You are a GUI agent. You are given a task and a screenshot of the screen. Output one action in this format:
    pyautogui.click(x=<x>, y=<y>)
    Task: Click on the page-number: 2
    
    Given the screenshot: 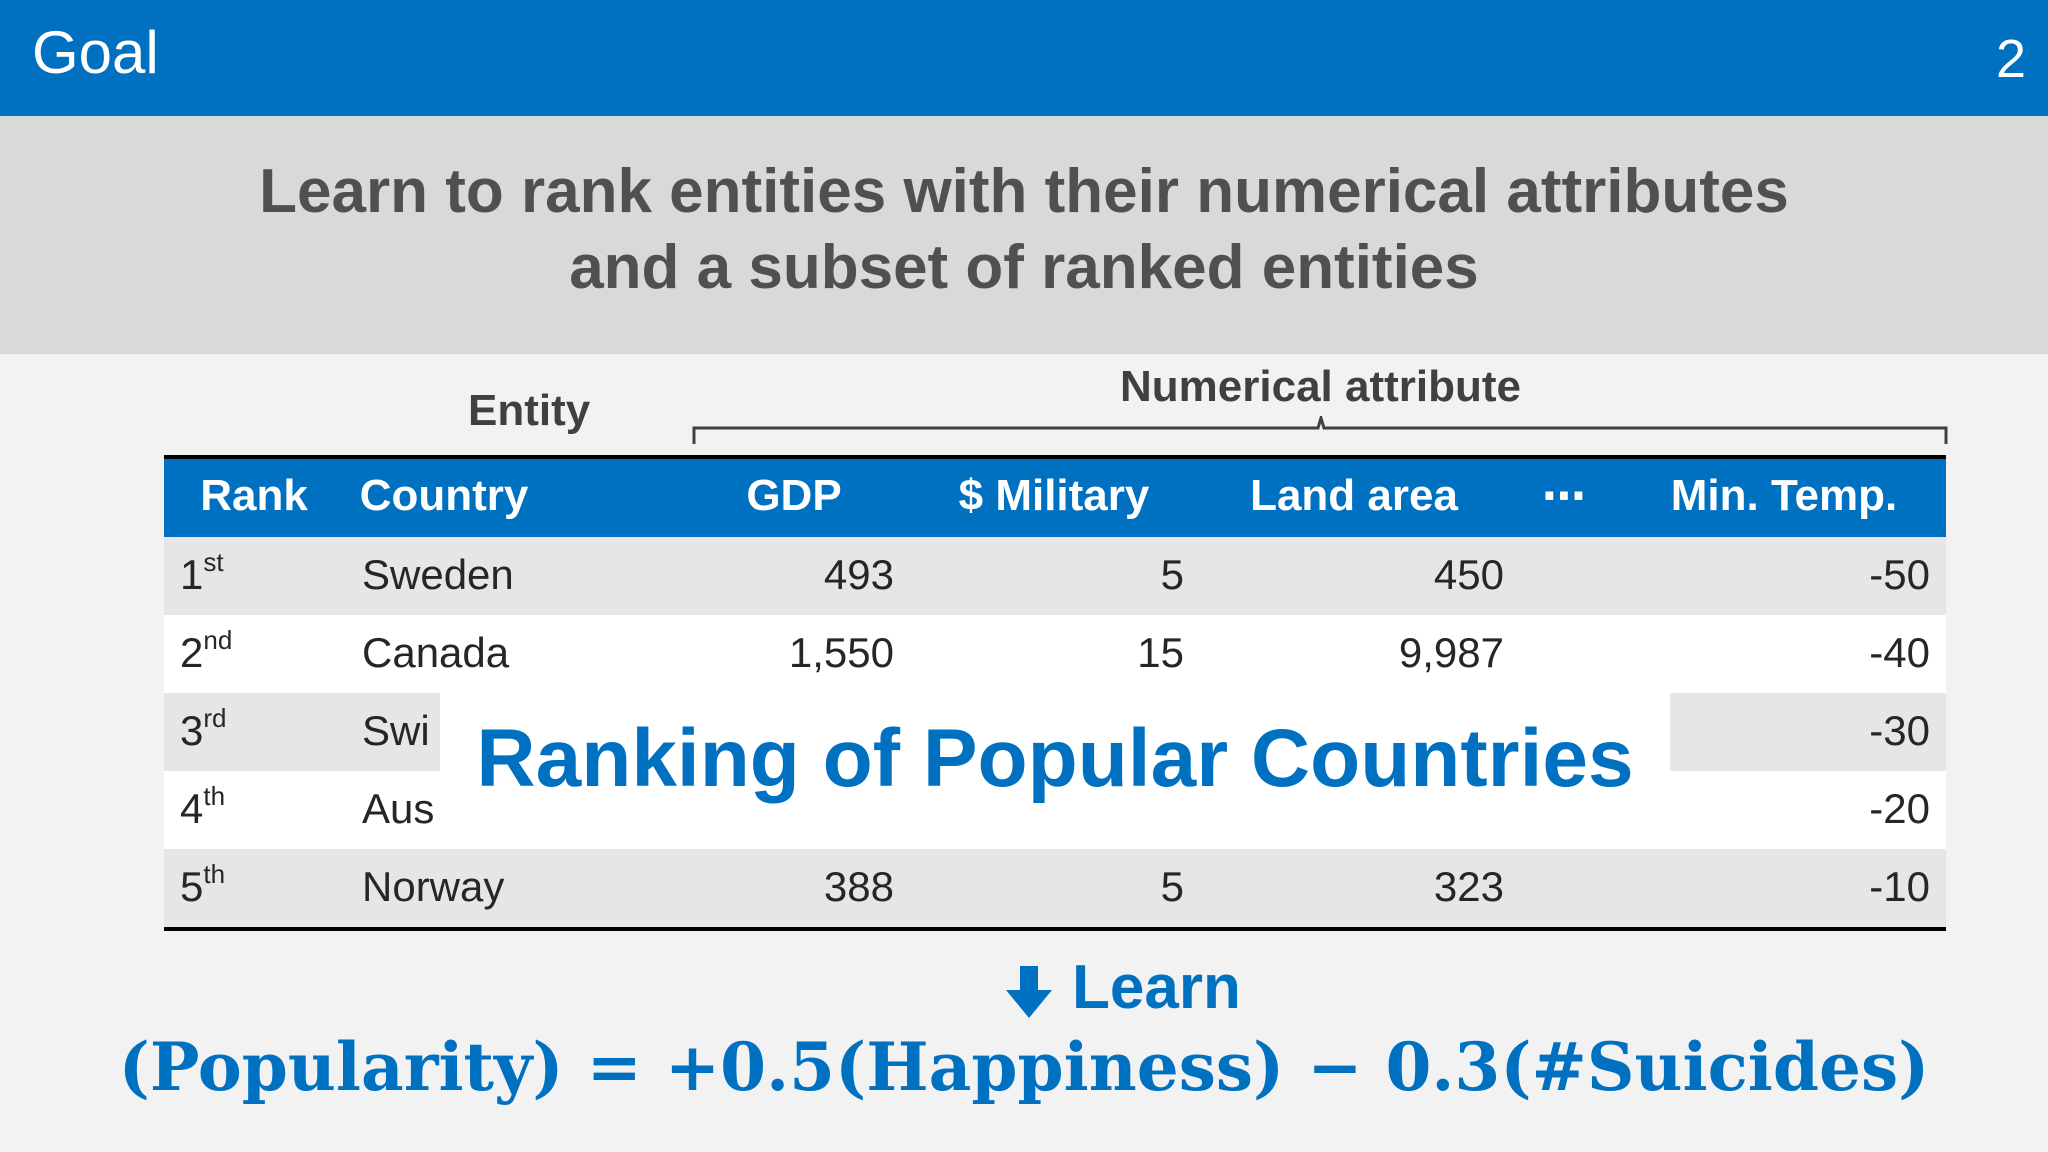 What is the action you would take?
    pyautogui.click(x=2010, y=59)
    